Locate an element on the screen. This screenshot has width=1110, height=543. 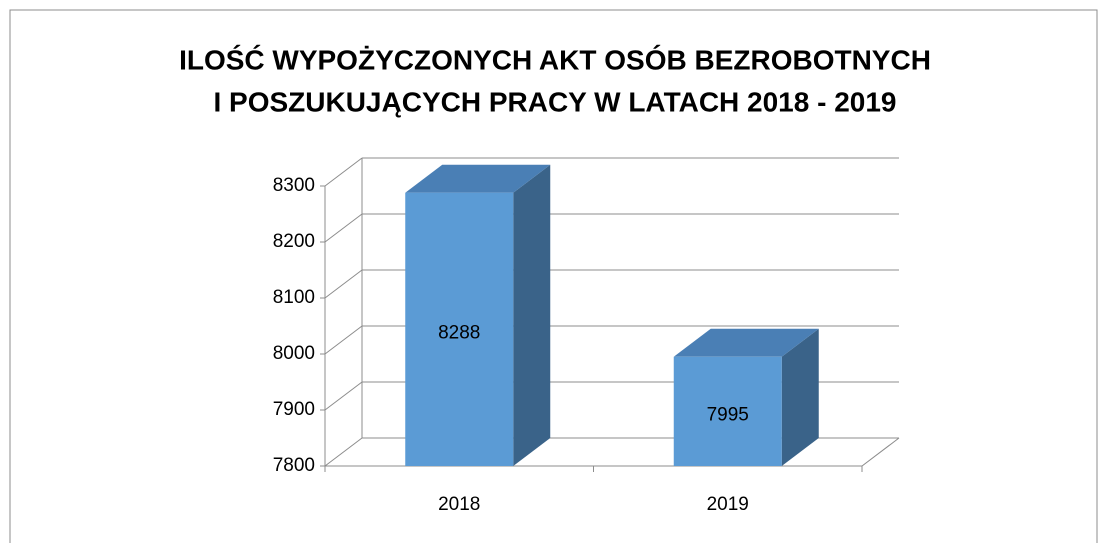
x-tick-label: 2018 is located at coordinates (459, 504).